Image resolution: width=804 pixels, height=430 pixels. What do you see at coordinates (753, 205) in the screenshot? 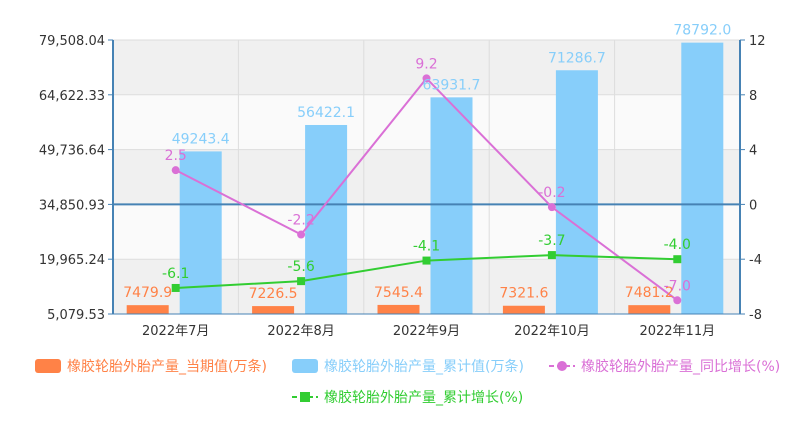
I see `tick-label-right: 0` at bounding box center [753, 205].